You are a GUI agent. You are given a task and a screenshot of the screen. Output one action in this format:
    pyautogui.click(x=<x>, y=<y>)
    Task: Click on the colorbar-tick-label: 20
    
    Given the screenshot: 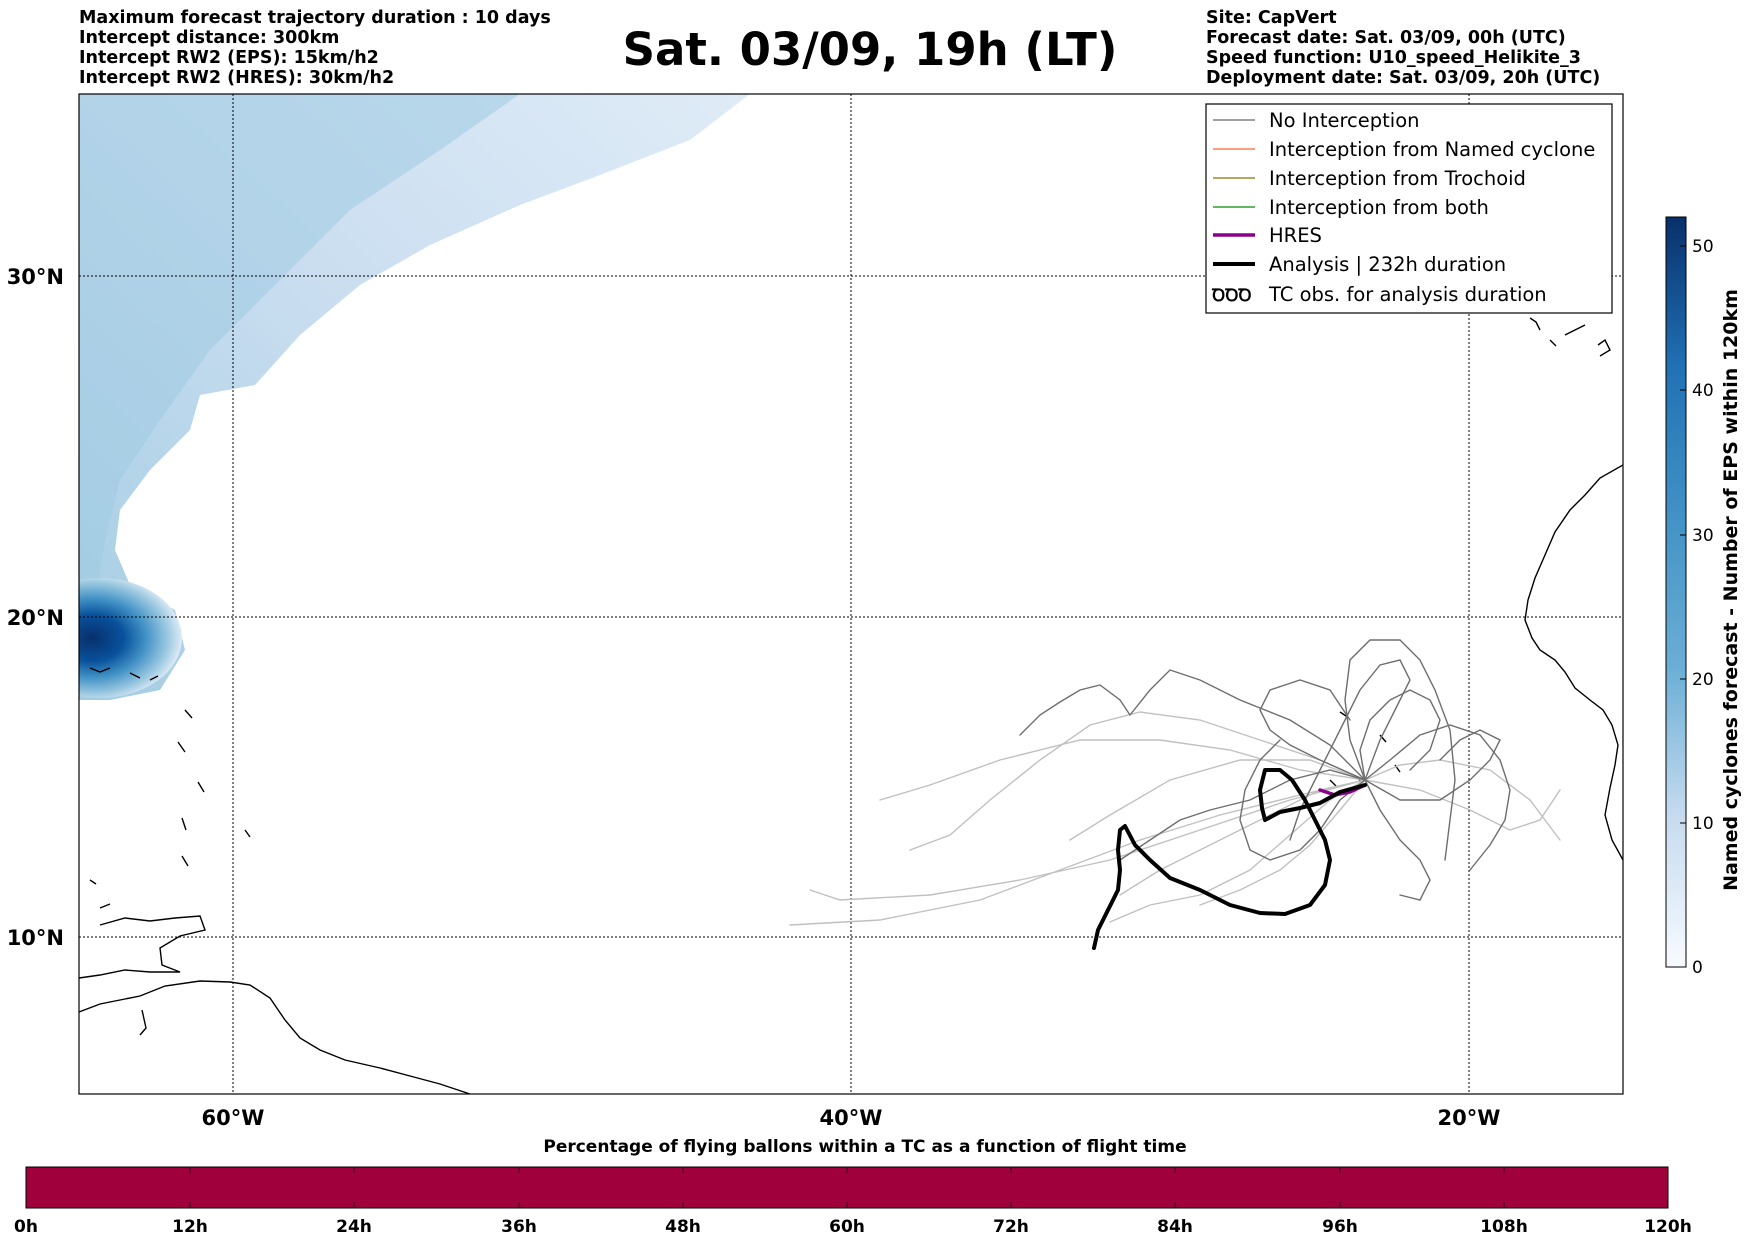 What is the action you would take?
    pyautogui.click(x=1703, y=680)
    